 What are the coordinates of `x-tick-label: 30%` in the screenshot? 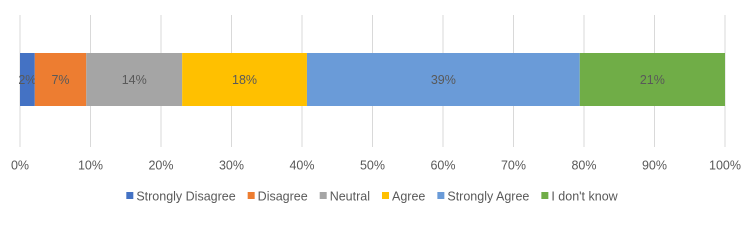 It's located at (231, 165).